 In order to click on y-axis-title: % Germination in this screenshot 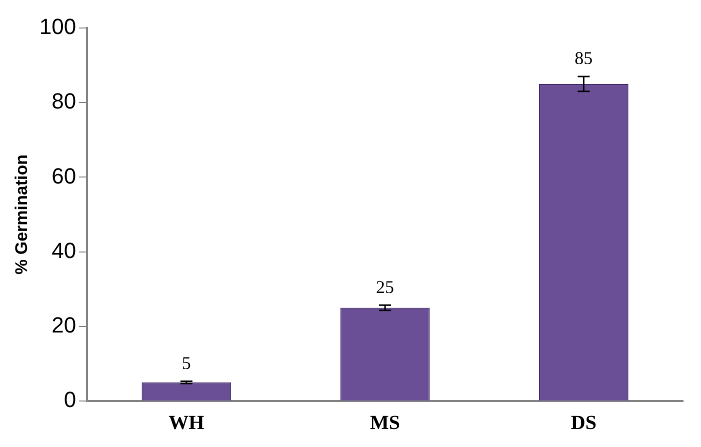, I will do `click(21, 214)`.